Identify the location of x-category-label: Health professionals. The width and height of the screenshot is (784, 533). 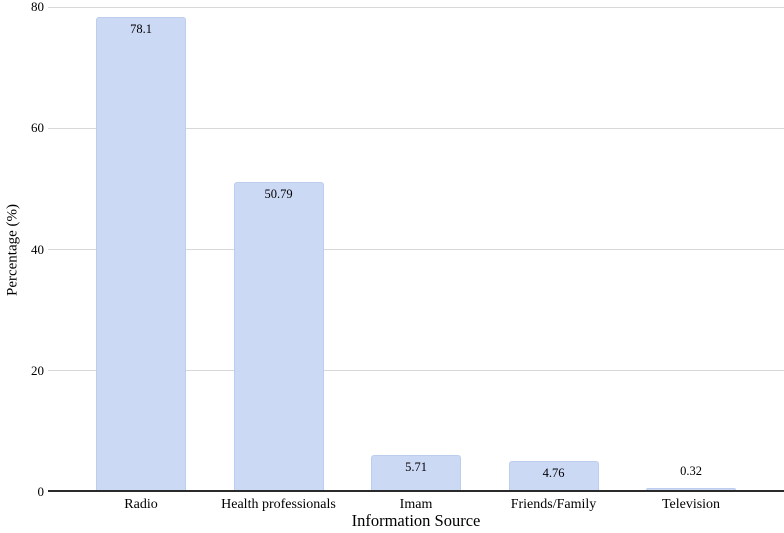
(278, 504).